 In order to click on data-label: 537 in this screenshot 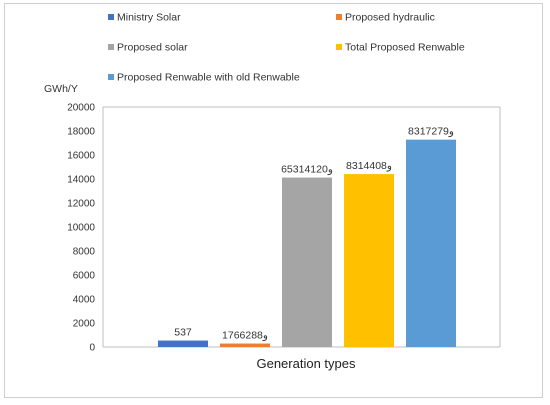, I will do `click(183, 333)`.